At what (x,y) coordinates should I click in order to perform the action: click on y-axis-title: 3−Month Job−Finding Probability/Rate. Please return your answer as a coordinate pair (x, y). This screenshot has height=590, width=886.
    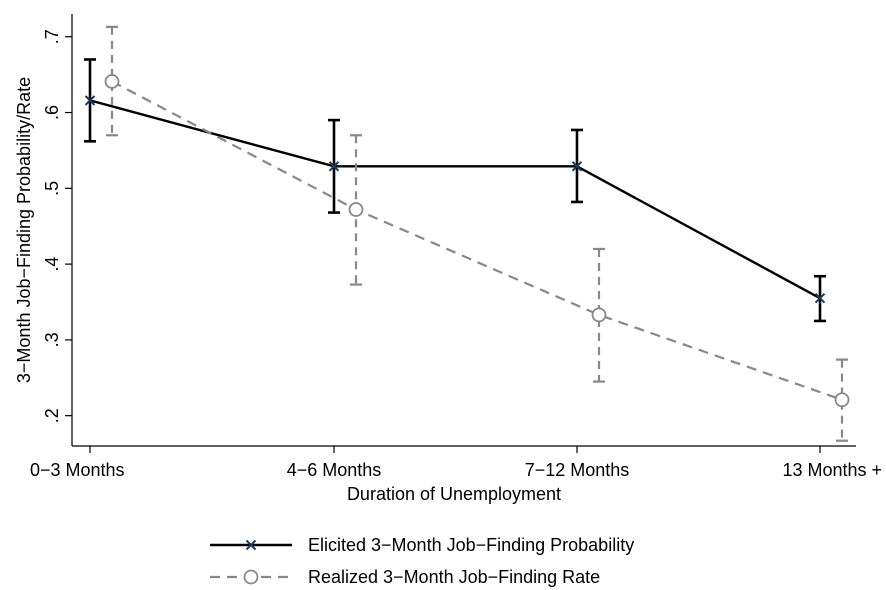
    Looking at the image, I should click on (24, 230).